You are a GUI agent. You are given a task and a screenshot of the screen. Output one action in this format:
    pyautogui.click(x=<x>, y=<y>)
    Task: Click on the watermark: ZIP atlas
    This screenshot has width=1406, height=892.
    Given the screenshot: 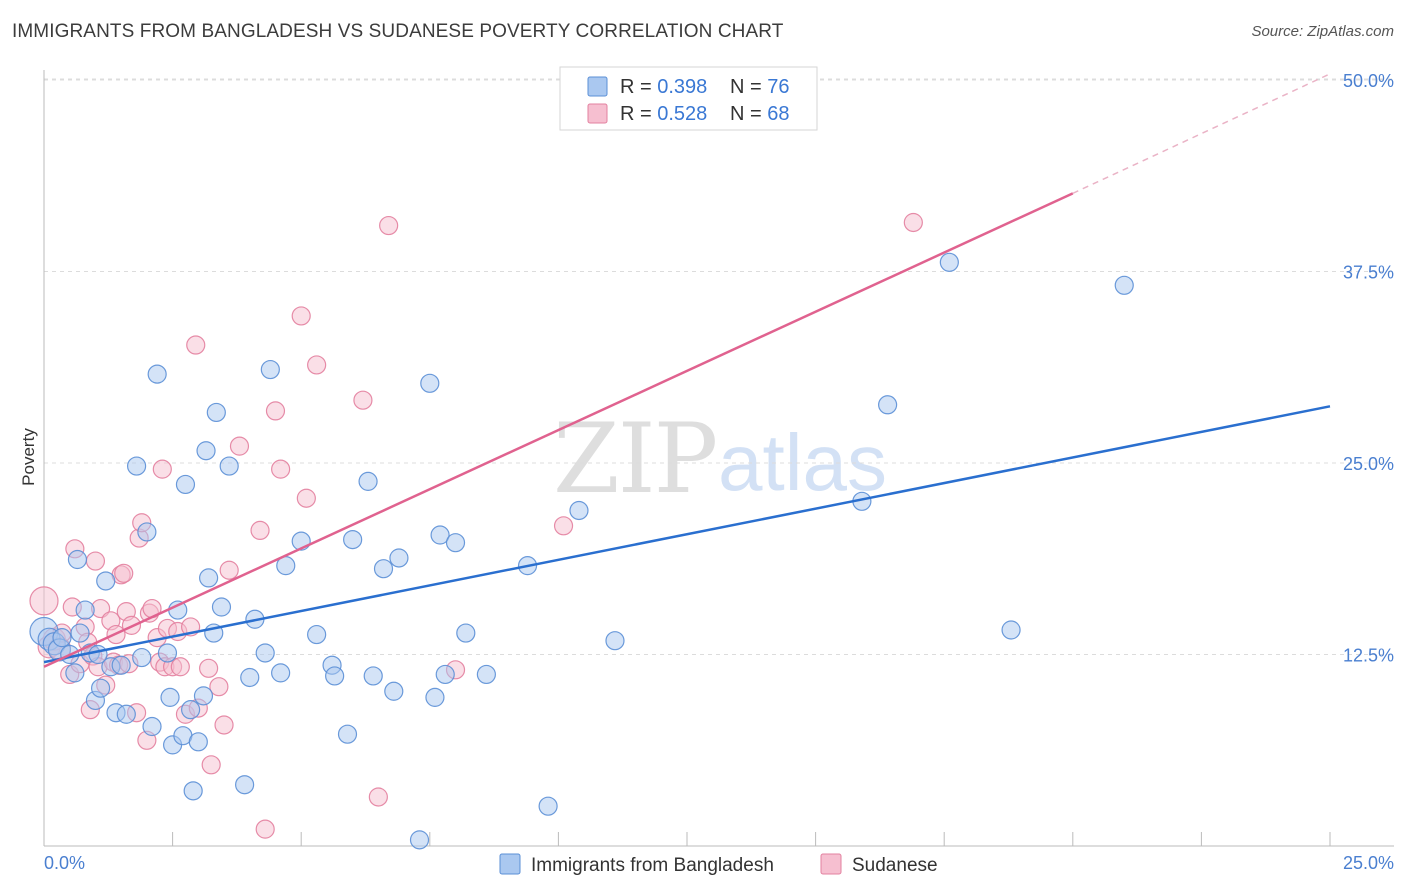 What is the action you would take?
    pyautogui.click(x=720, y=459)
    